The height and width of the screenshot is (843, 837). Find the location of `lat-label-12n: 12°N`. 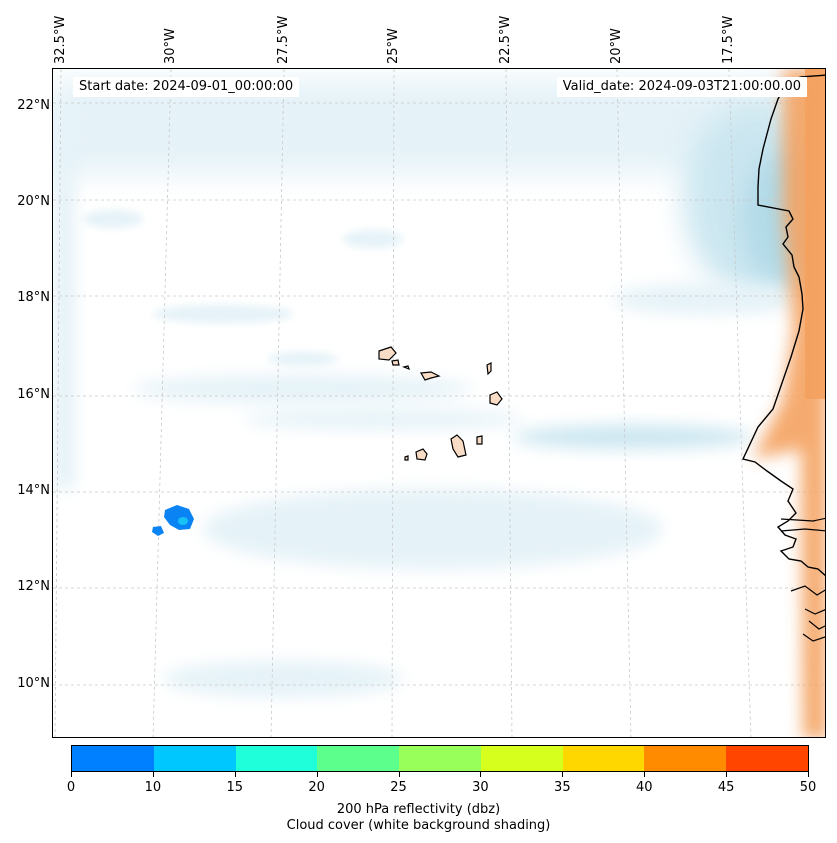

lat-label-12n: 12°N is located at coordinates (33, 586).